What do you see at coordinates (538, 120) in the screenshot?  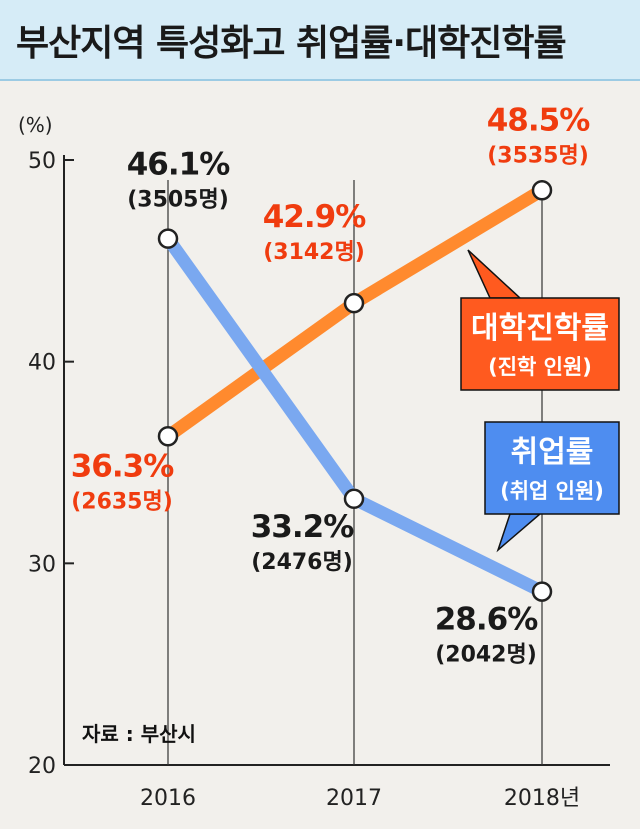 I see `value-label: 48.5%` at bounding box center [538, 120].